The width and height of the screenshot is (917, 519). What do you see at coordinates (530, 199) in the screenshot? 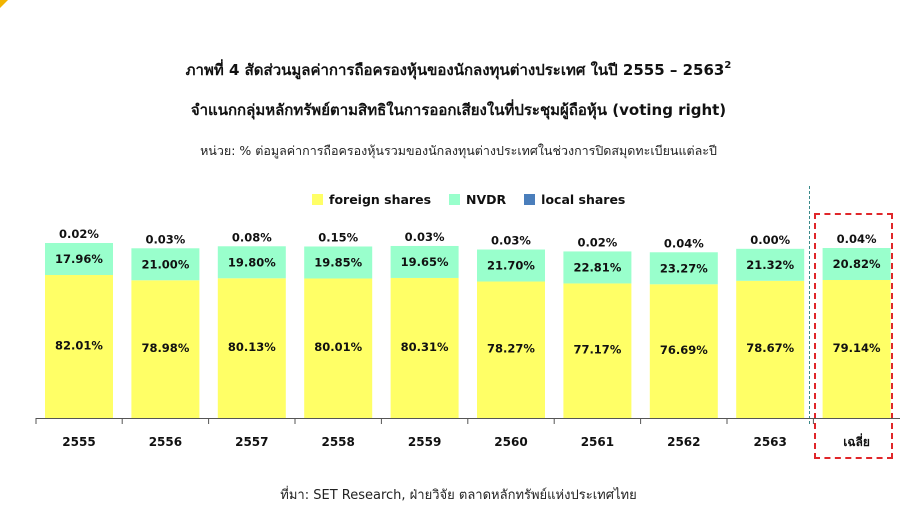
I see `legend-swatch-local` at bounding box center [530, 199].